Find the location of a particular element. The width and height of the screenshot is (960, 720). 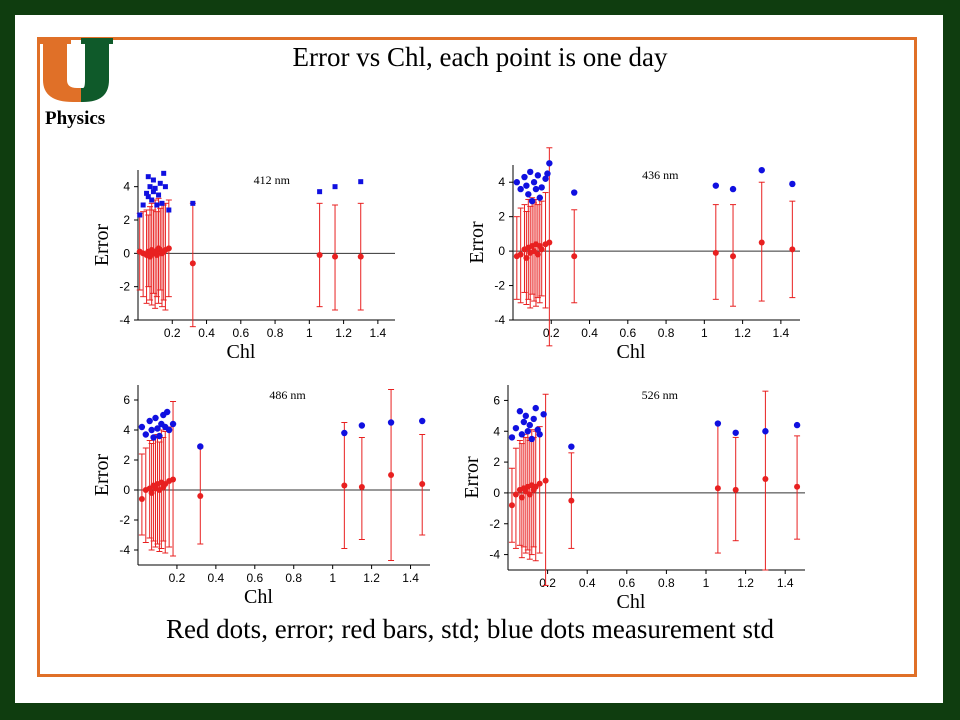

panel-title: 436 nm is located at coordinates (660, 175).